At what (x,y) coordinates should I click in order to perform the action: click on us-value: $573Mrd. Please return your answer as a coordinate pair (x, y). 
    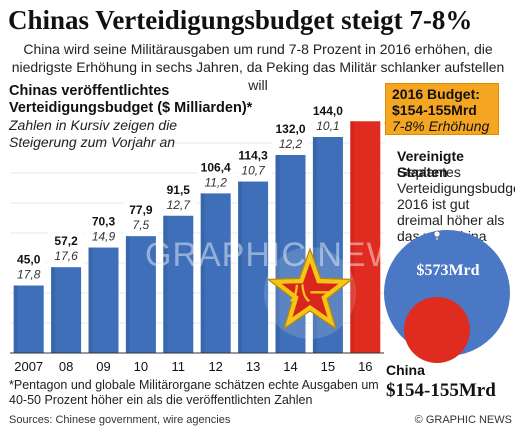
    Looking at the image, I should click on (448, 270).